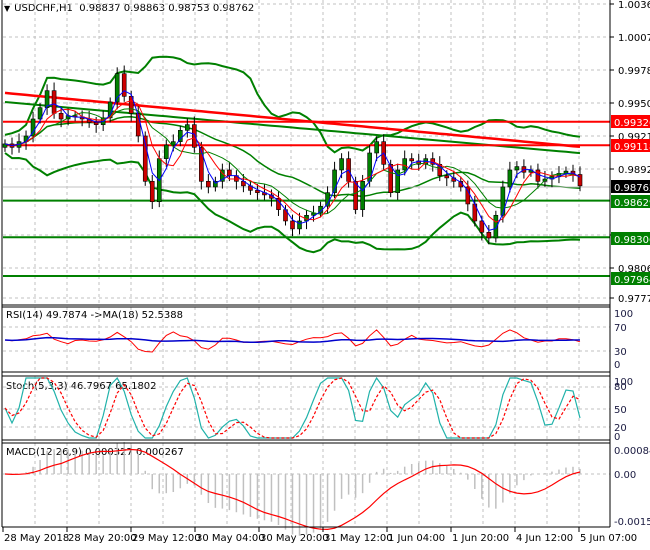 The image size is (650, 550). What do you see at coordinates (632, 188) in the screenshot?
I see `svg-text: 0.98762` at bounding box center [632, 188].